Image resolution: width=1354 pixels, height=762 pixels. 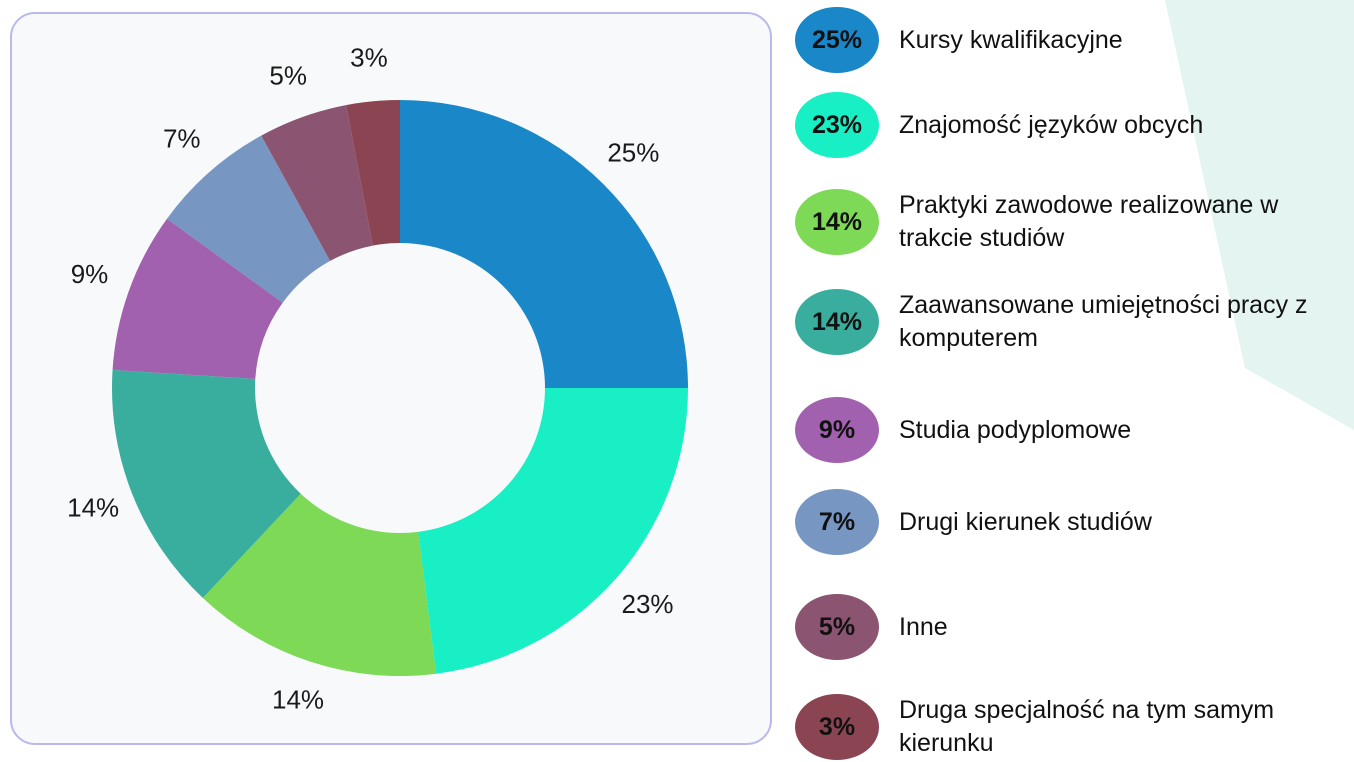 I want to click on legend-label: Kursy kwalifikacyjne, so click(x=1011, y=39).